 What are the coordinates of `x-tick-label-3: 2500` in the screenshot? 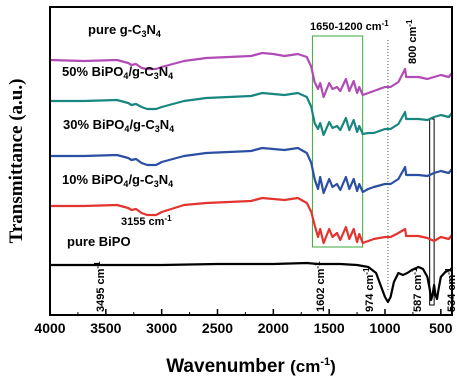 It's located at (217, 328).